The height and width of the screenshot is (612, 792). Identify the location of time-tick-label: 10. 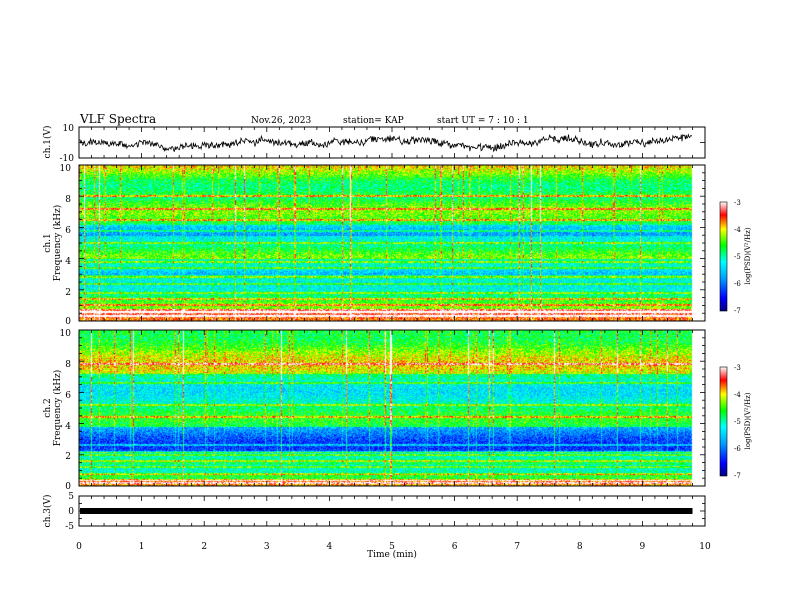
(705, 547).